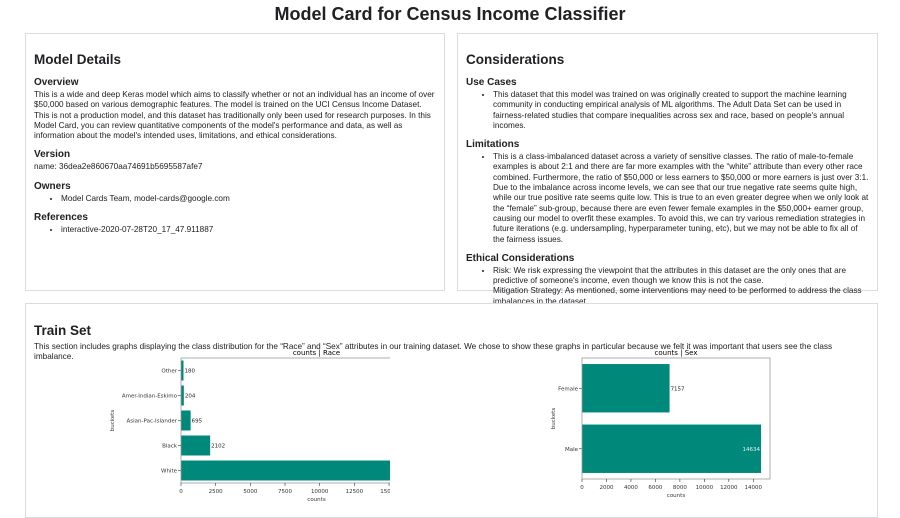 This screenshot has height=518, width=900. What do you see at coordinates (150, 397) in the screenshot?
I see `y-tick-label: Amer-Indian-Eskimo` at bounding box center [150, 397].